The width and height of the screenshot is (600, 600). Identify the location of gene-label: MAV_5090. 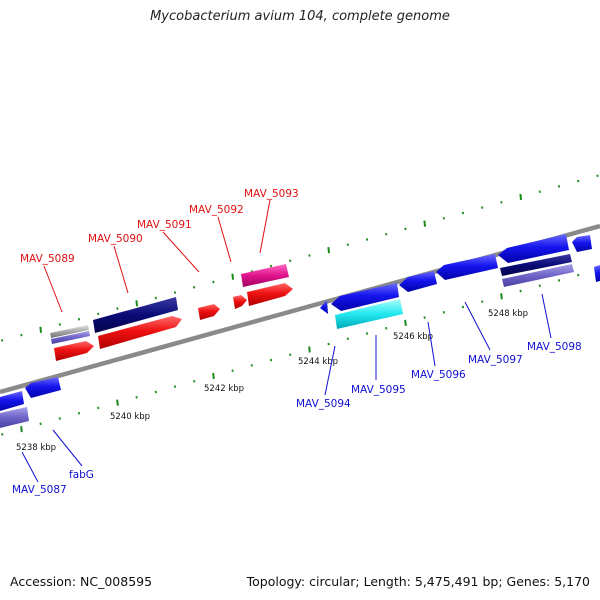
(115, 239).